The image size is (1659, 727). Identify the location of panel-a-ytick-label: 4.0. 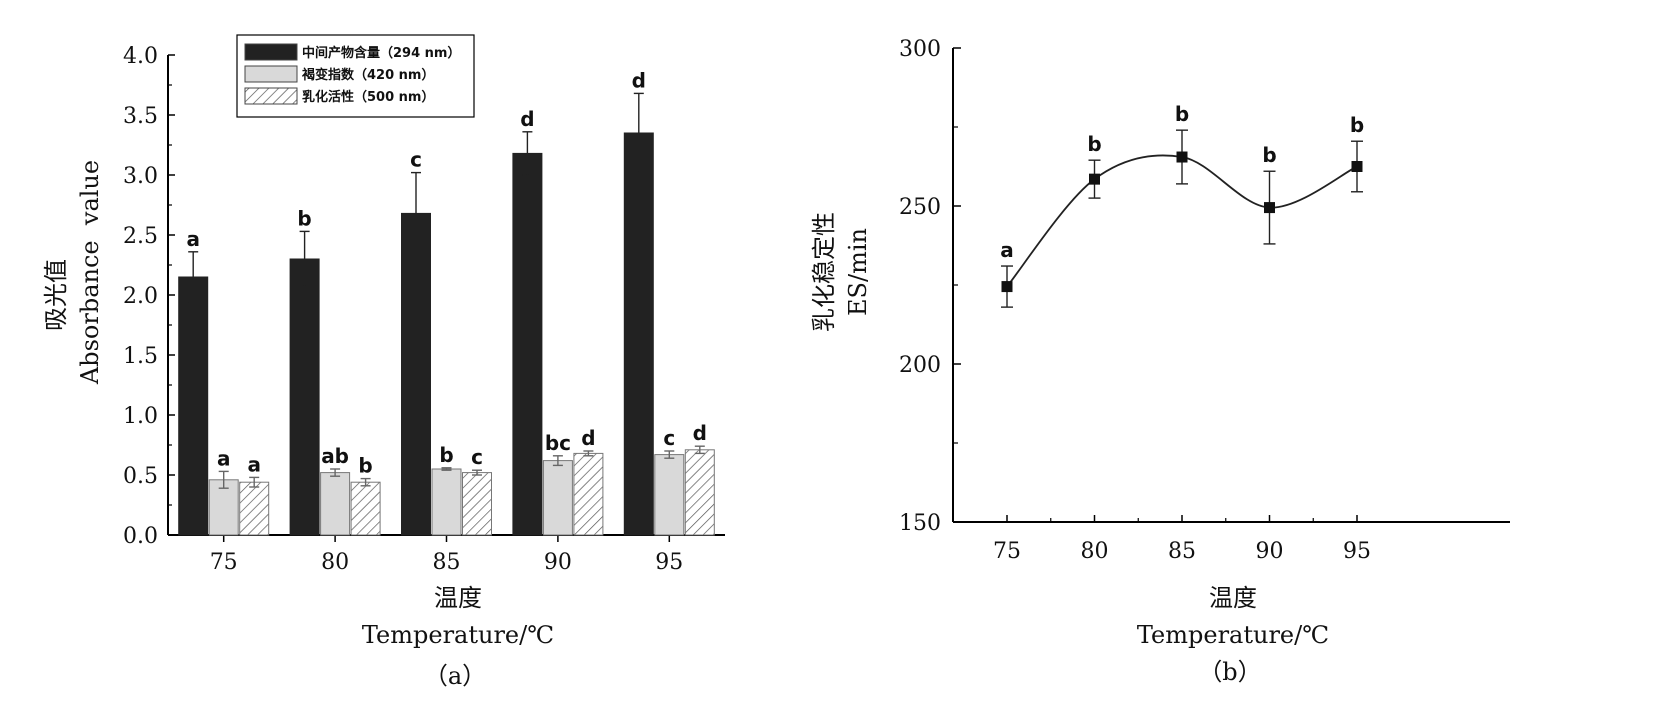
(140, 56).